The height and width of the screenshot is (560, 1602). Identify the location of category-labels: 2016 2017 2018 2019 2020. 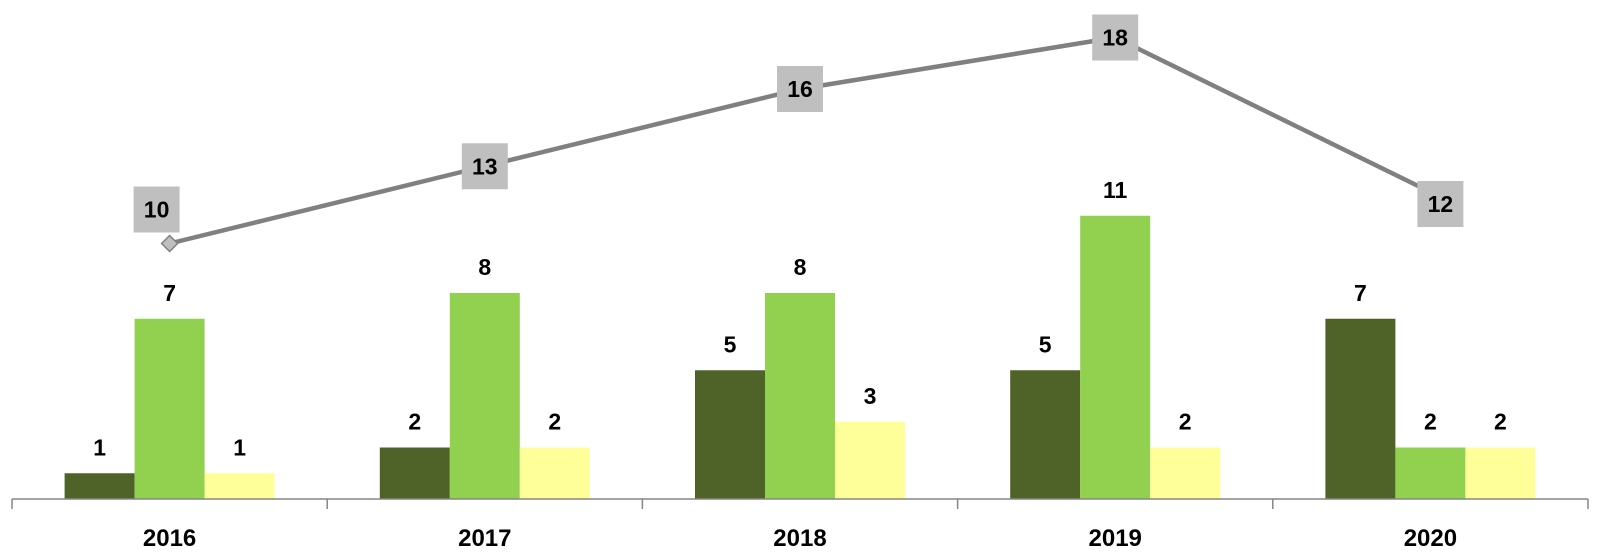
(800, 538).